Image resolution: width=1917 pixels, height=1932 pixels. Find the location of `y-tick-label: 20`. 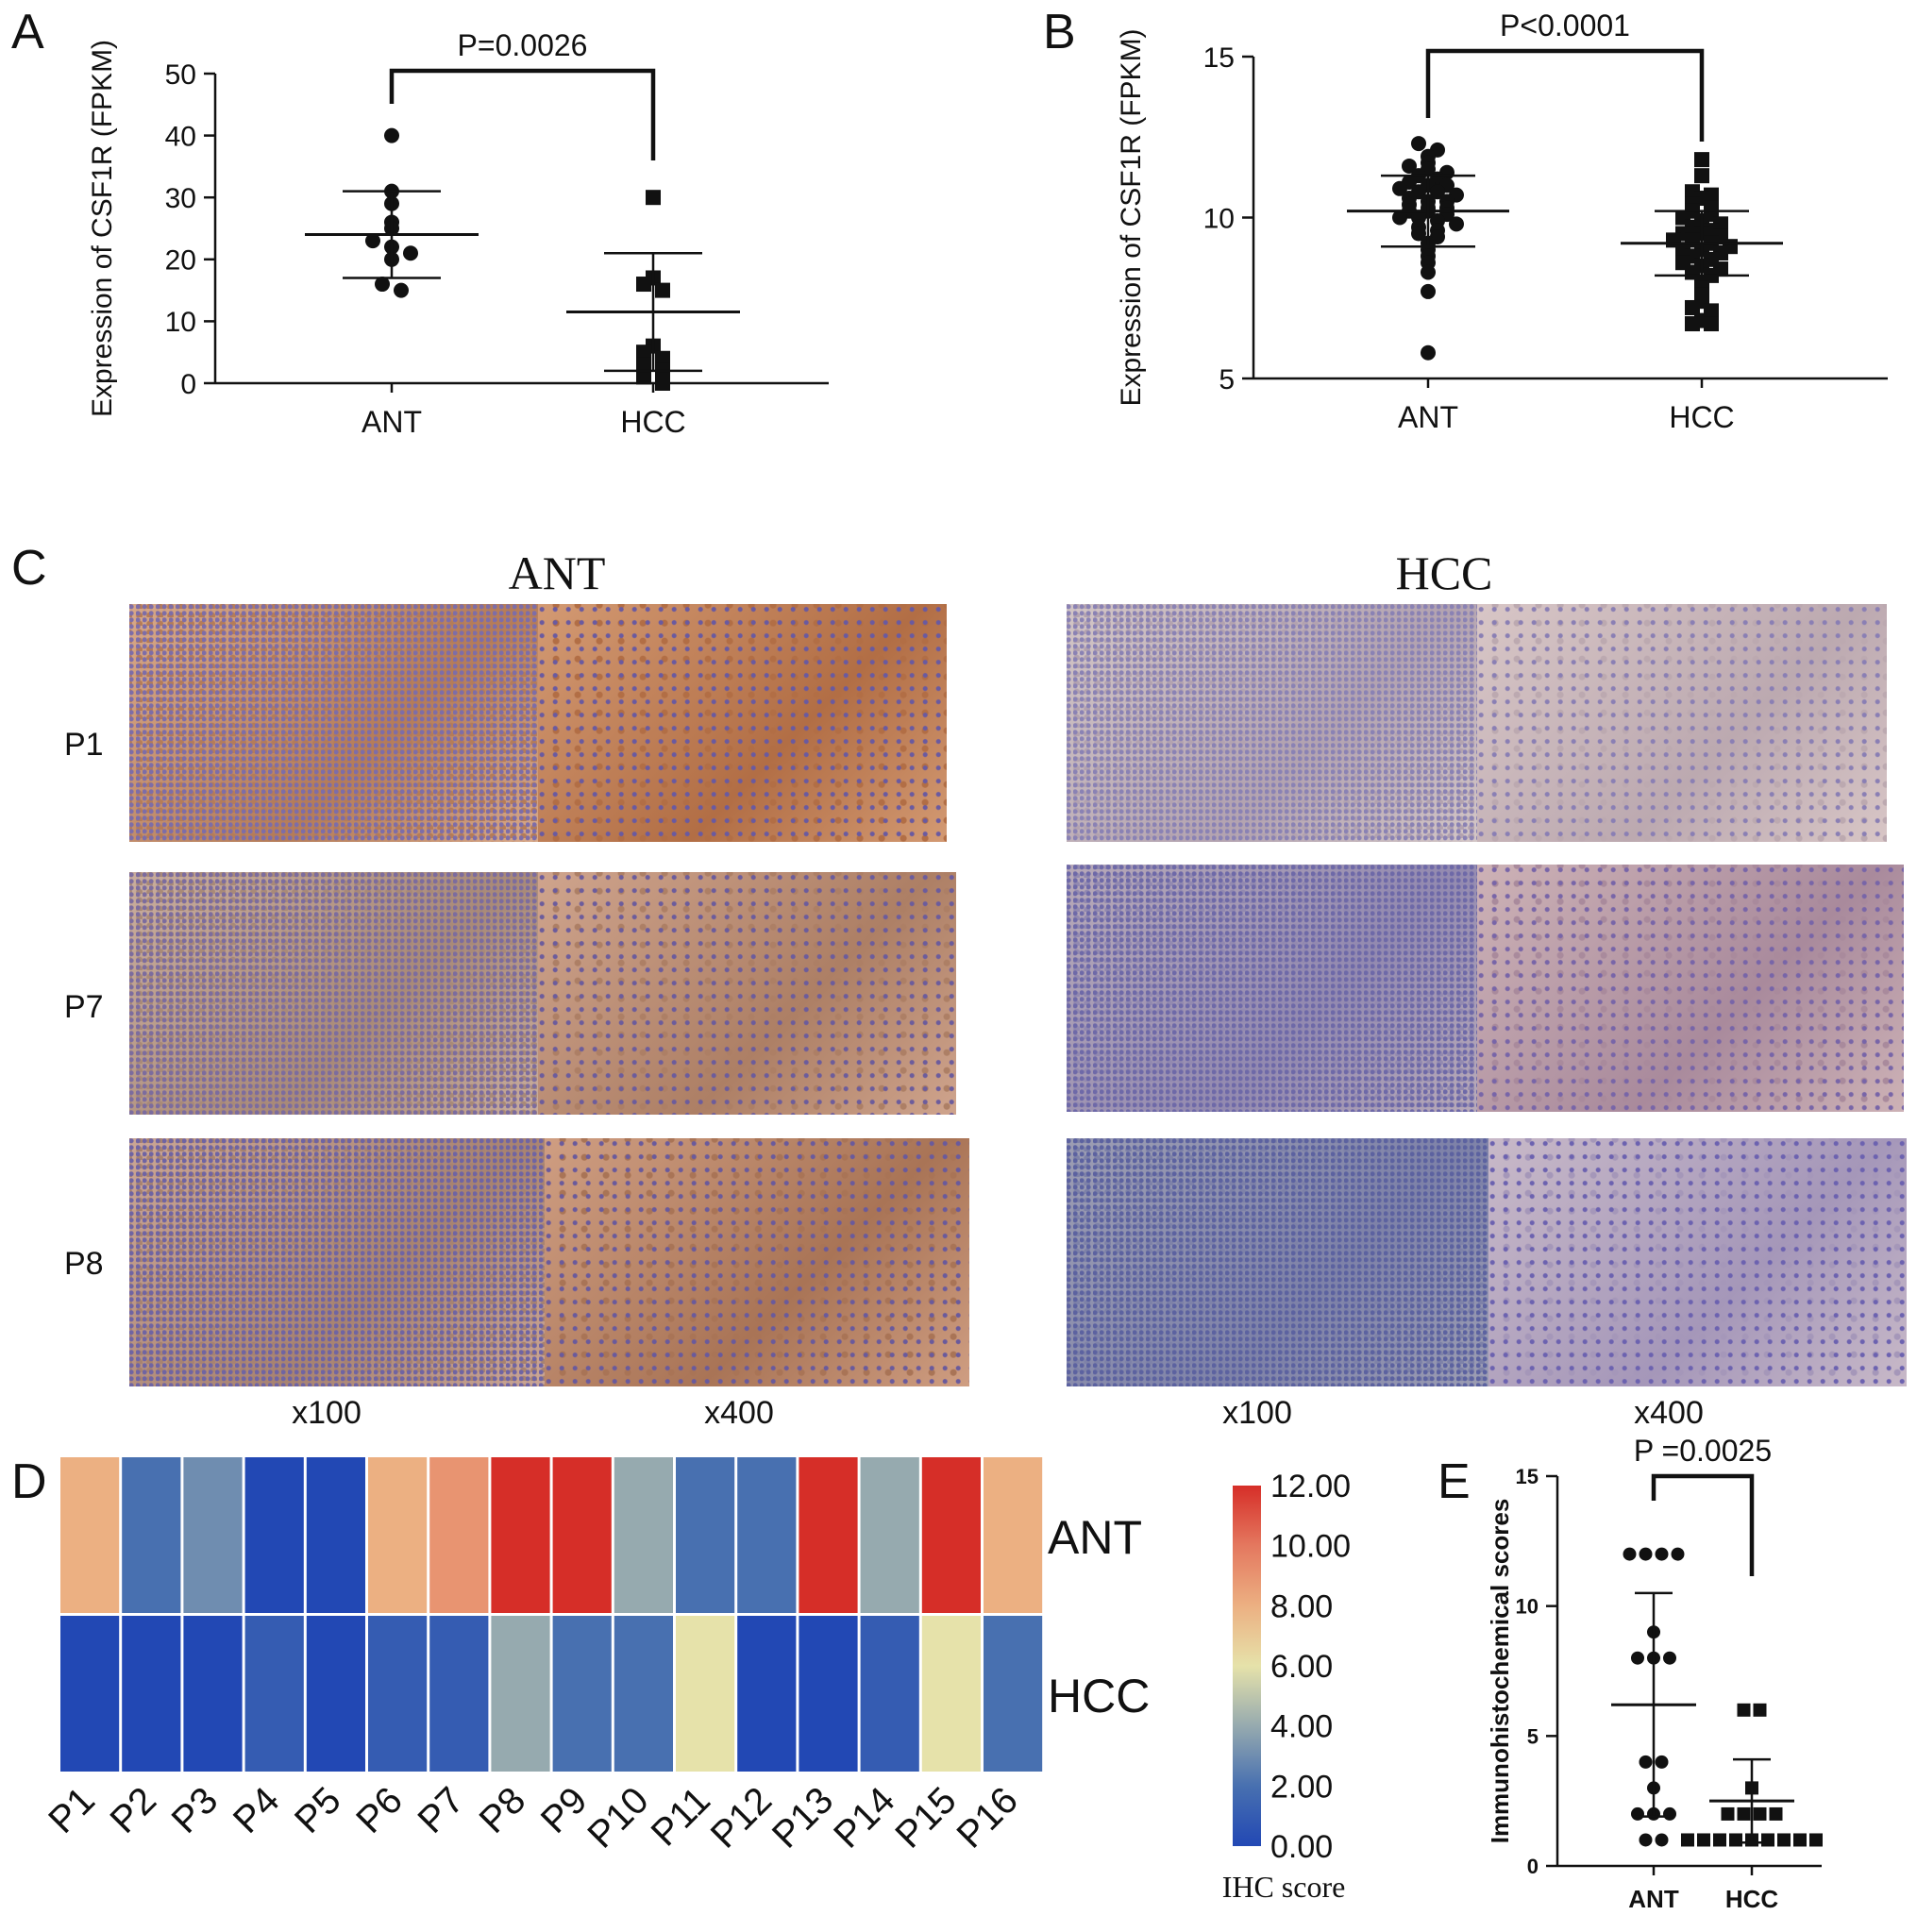

y-tick-label: 20 is located at coordinates (180, 261).